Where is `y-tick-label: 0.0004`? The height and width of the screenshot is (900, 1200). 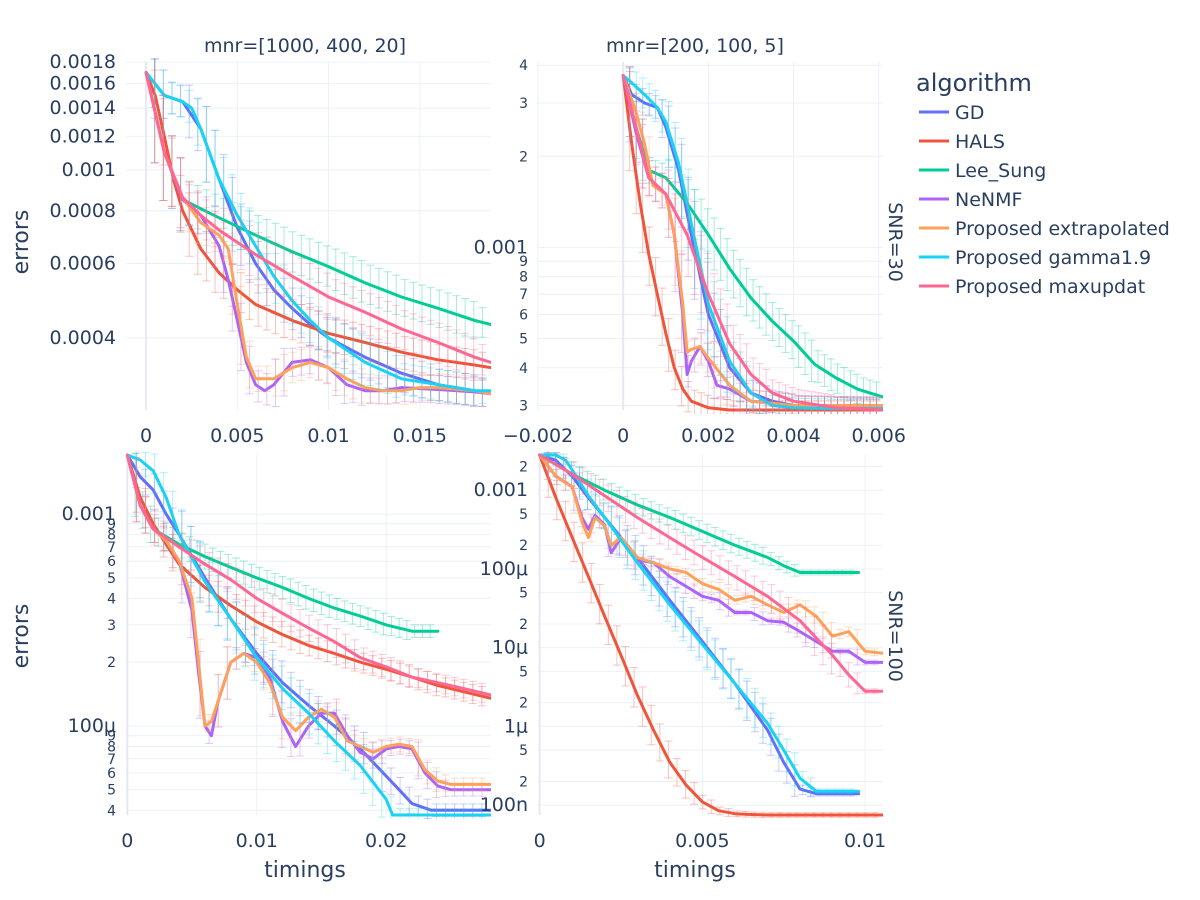
y-tick-label: 0.0004 is located at coordinates (83, 338).